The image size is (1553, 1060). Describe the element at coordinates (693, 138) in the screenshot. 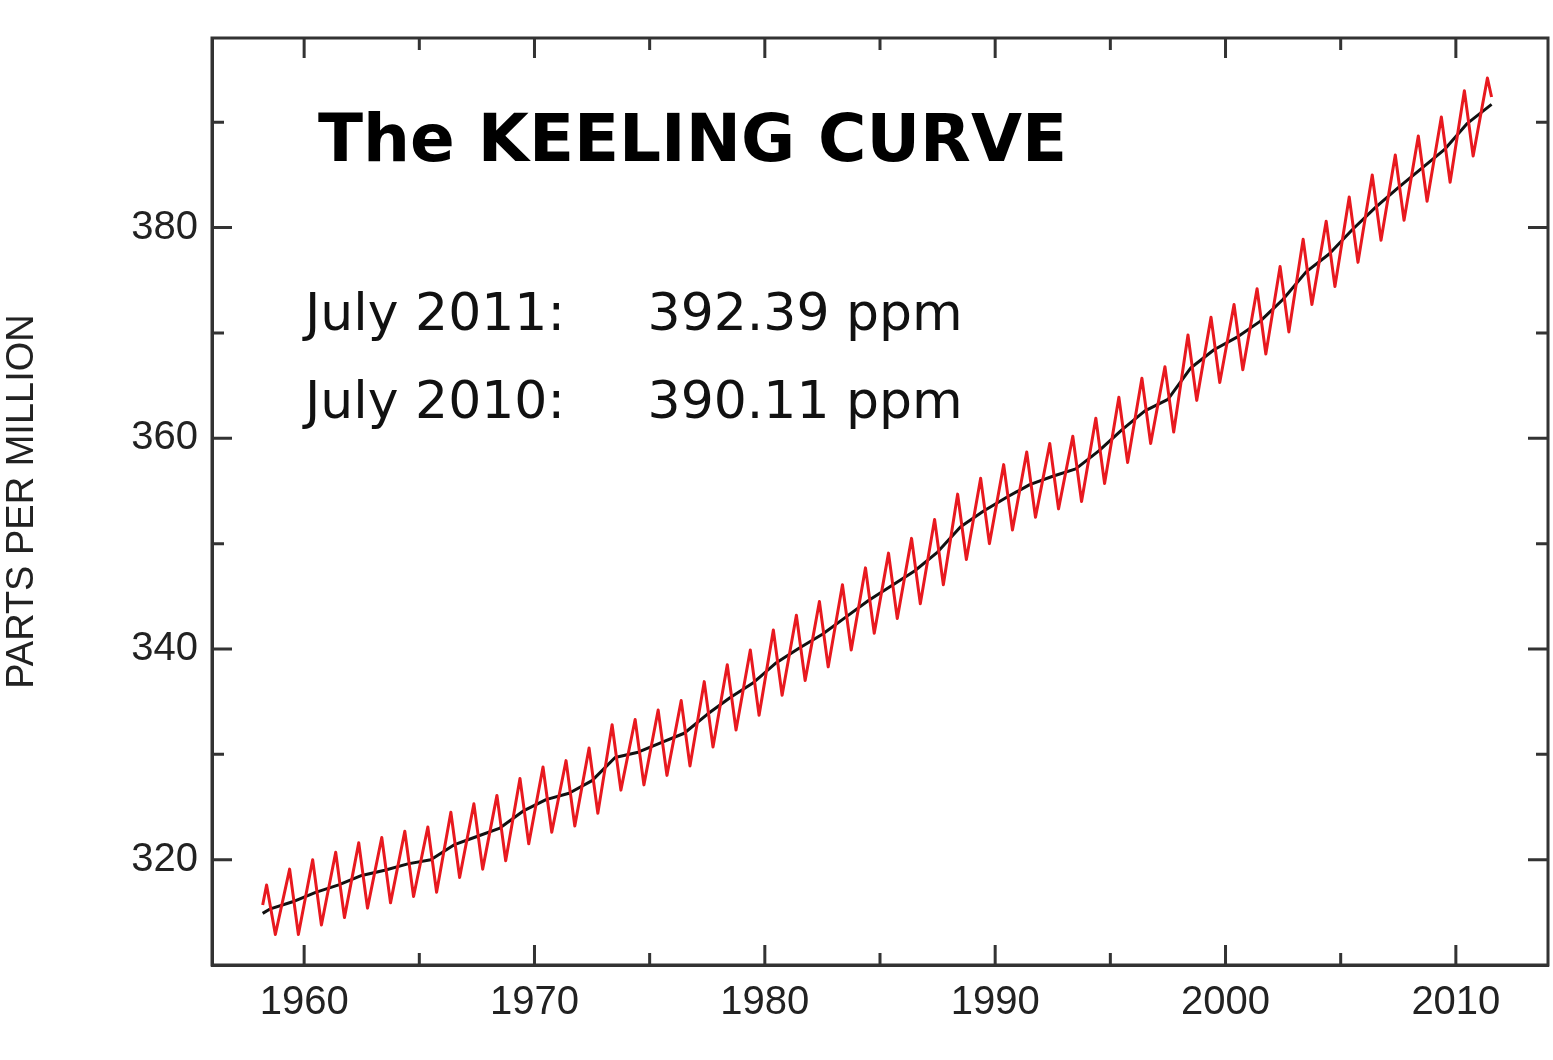

I see `text: The KEELING CURVE` at that location.